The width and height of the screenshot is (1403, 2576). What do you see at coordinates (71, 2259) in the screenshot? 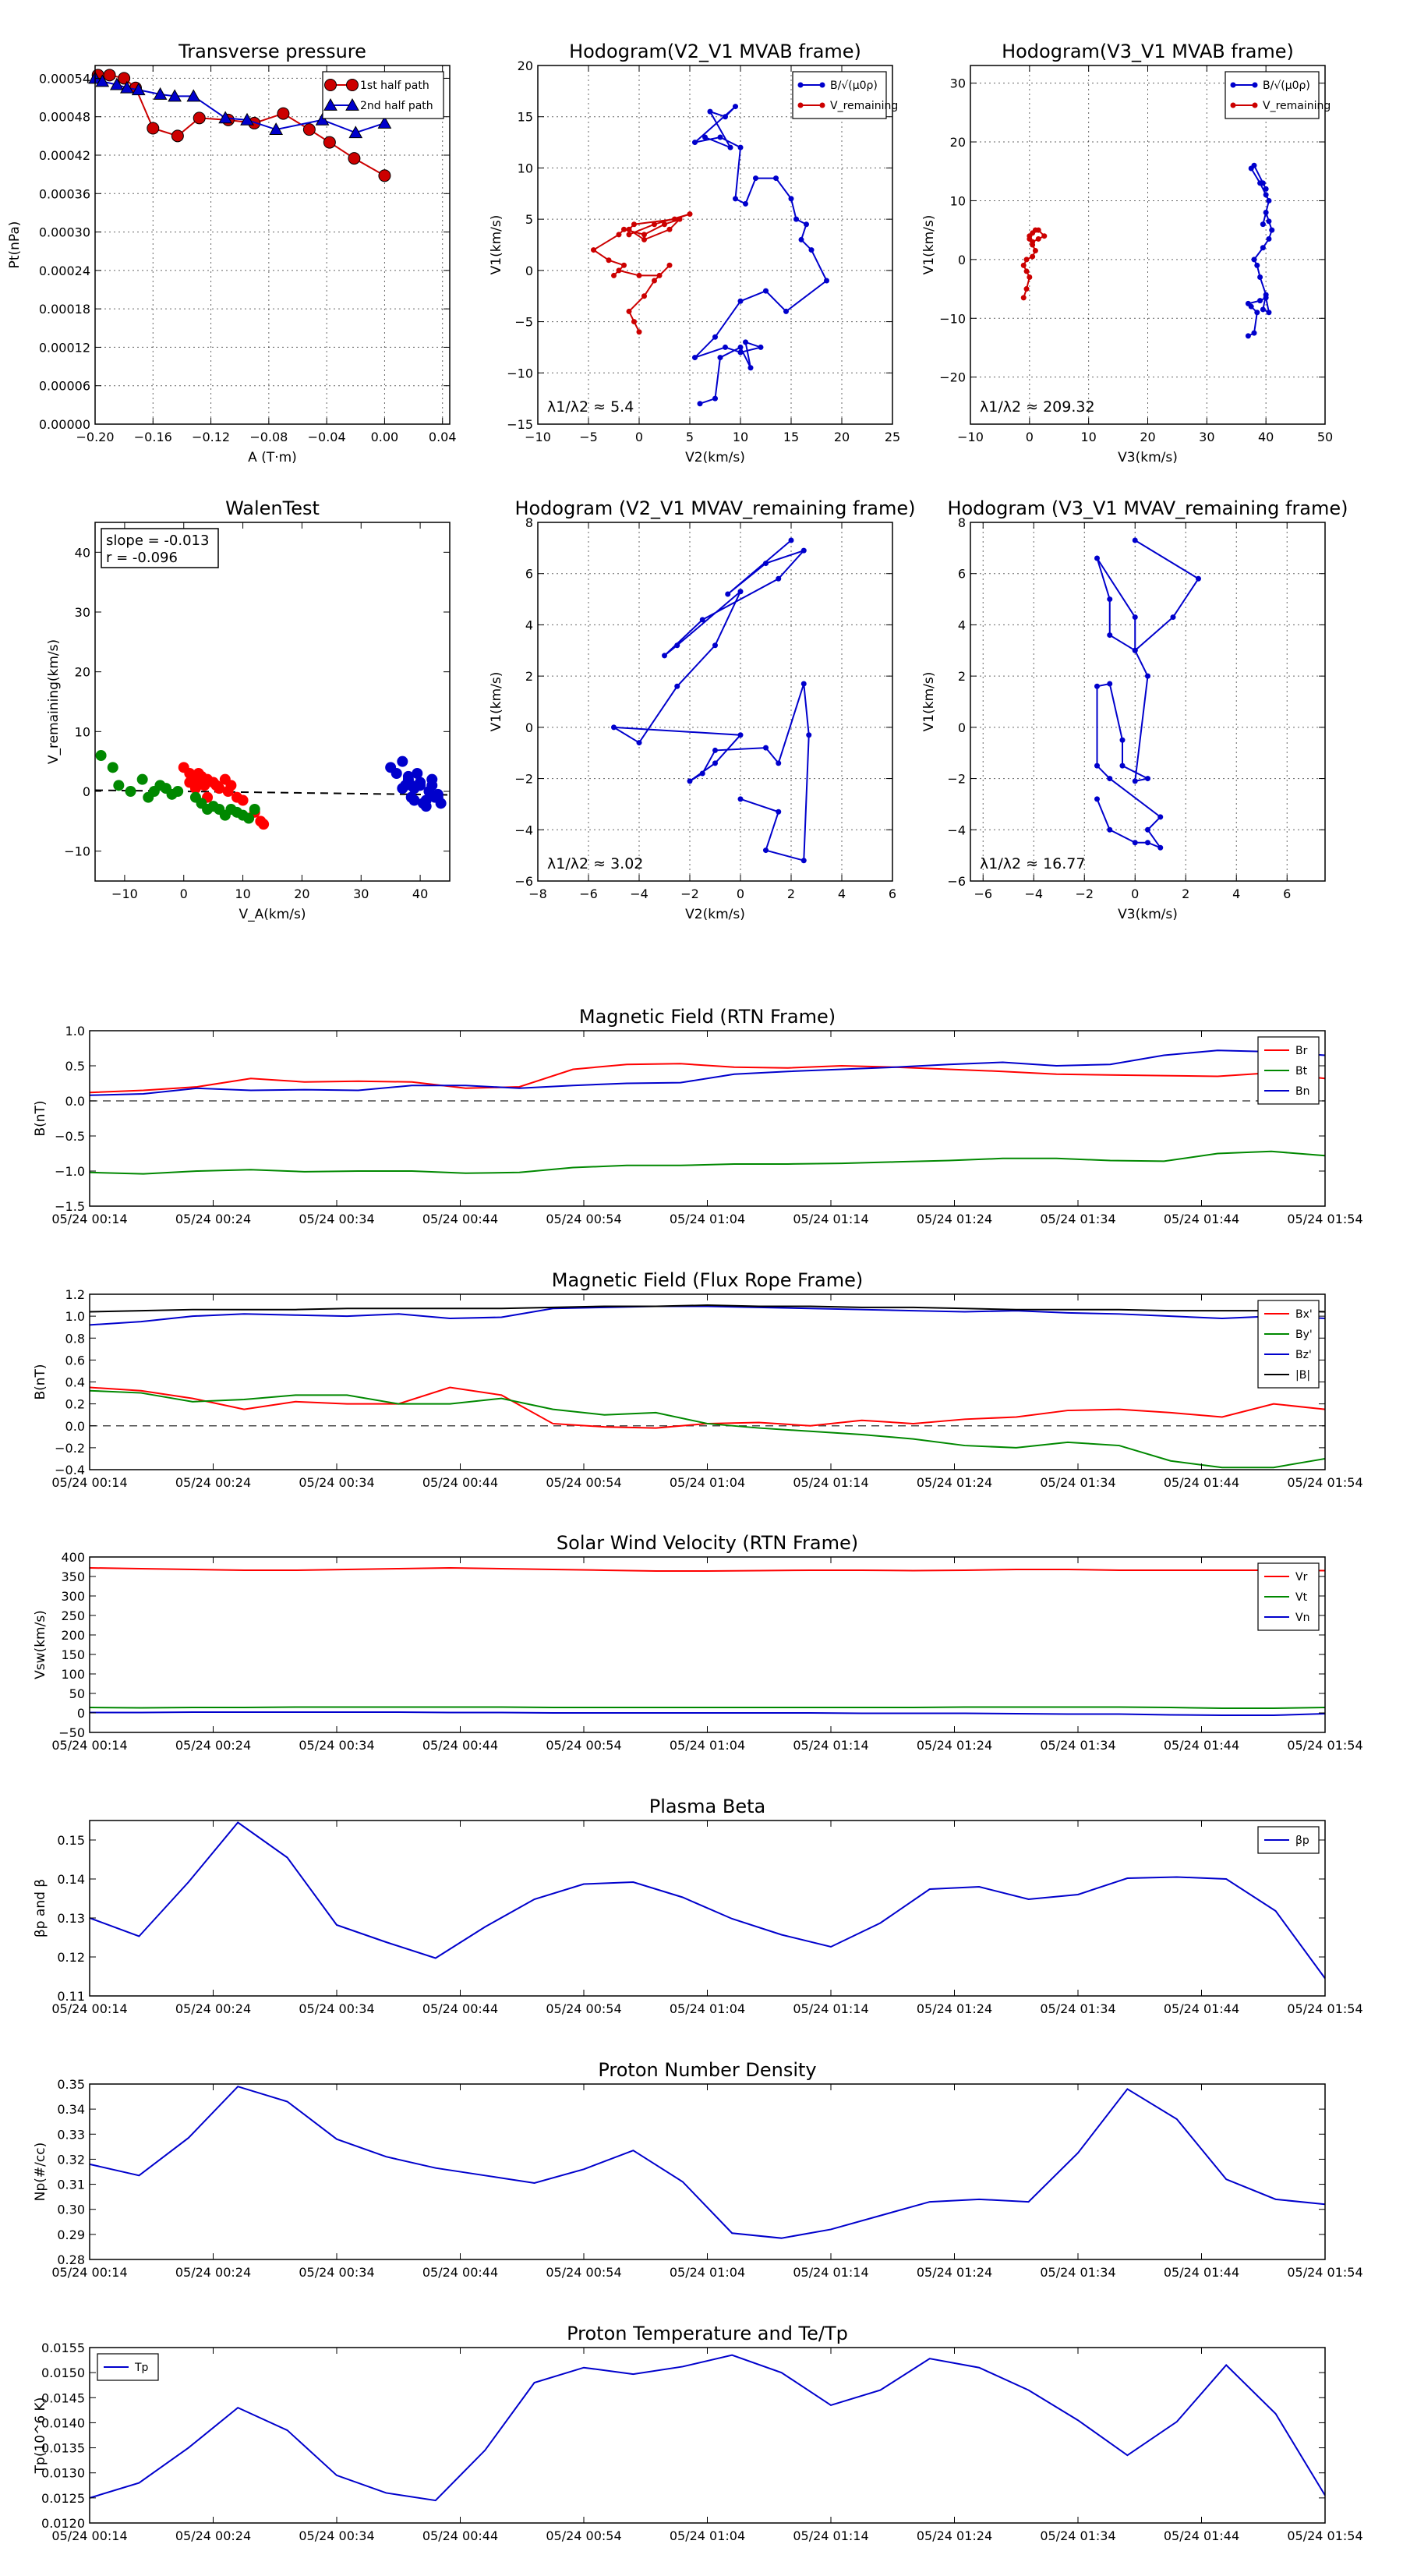
I see `y-tick-label: 0.28` at bounding box center [71, 2259].